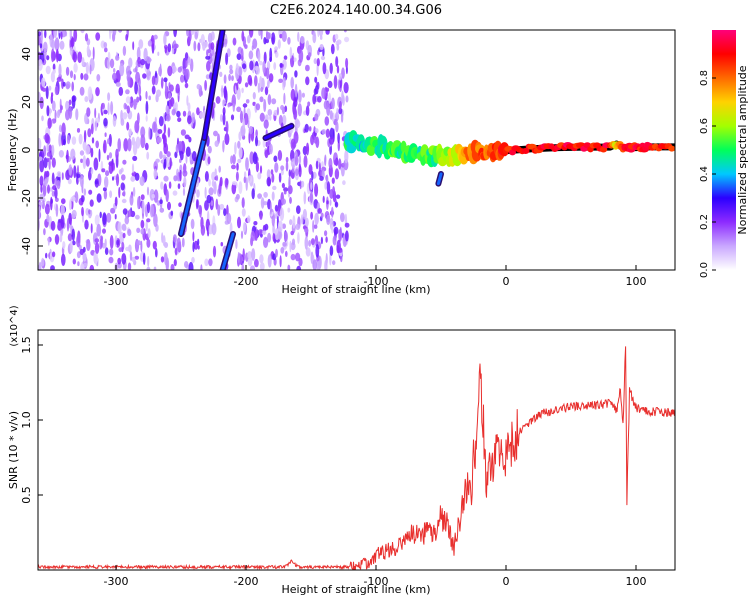 This screenshot has height=600, width=750. What do you see at coordinates (375, 576) in the screenshot?
I see `snr-x-ticks: -300 -200 -100 0 100` at bounding box center [375, 576].